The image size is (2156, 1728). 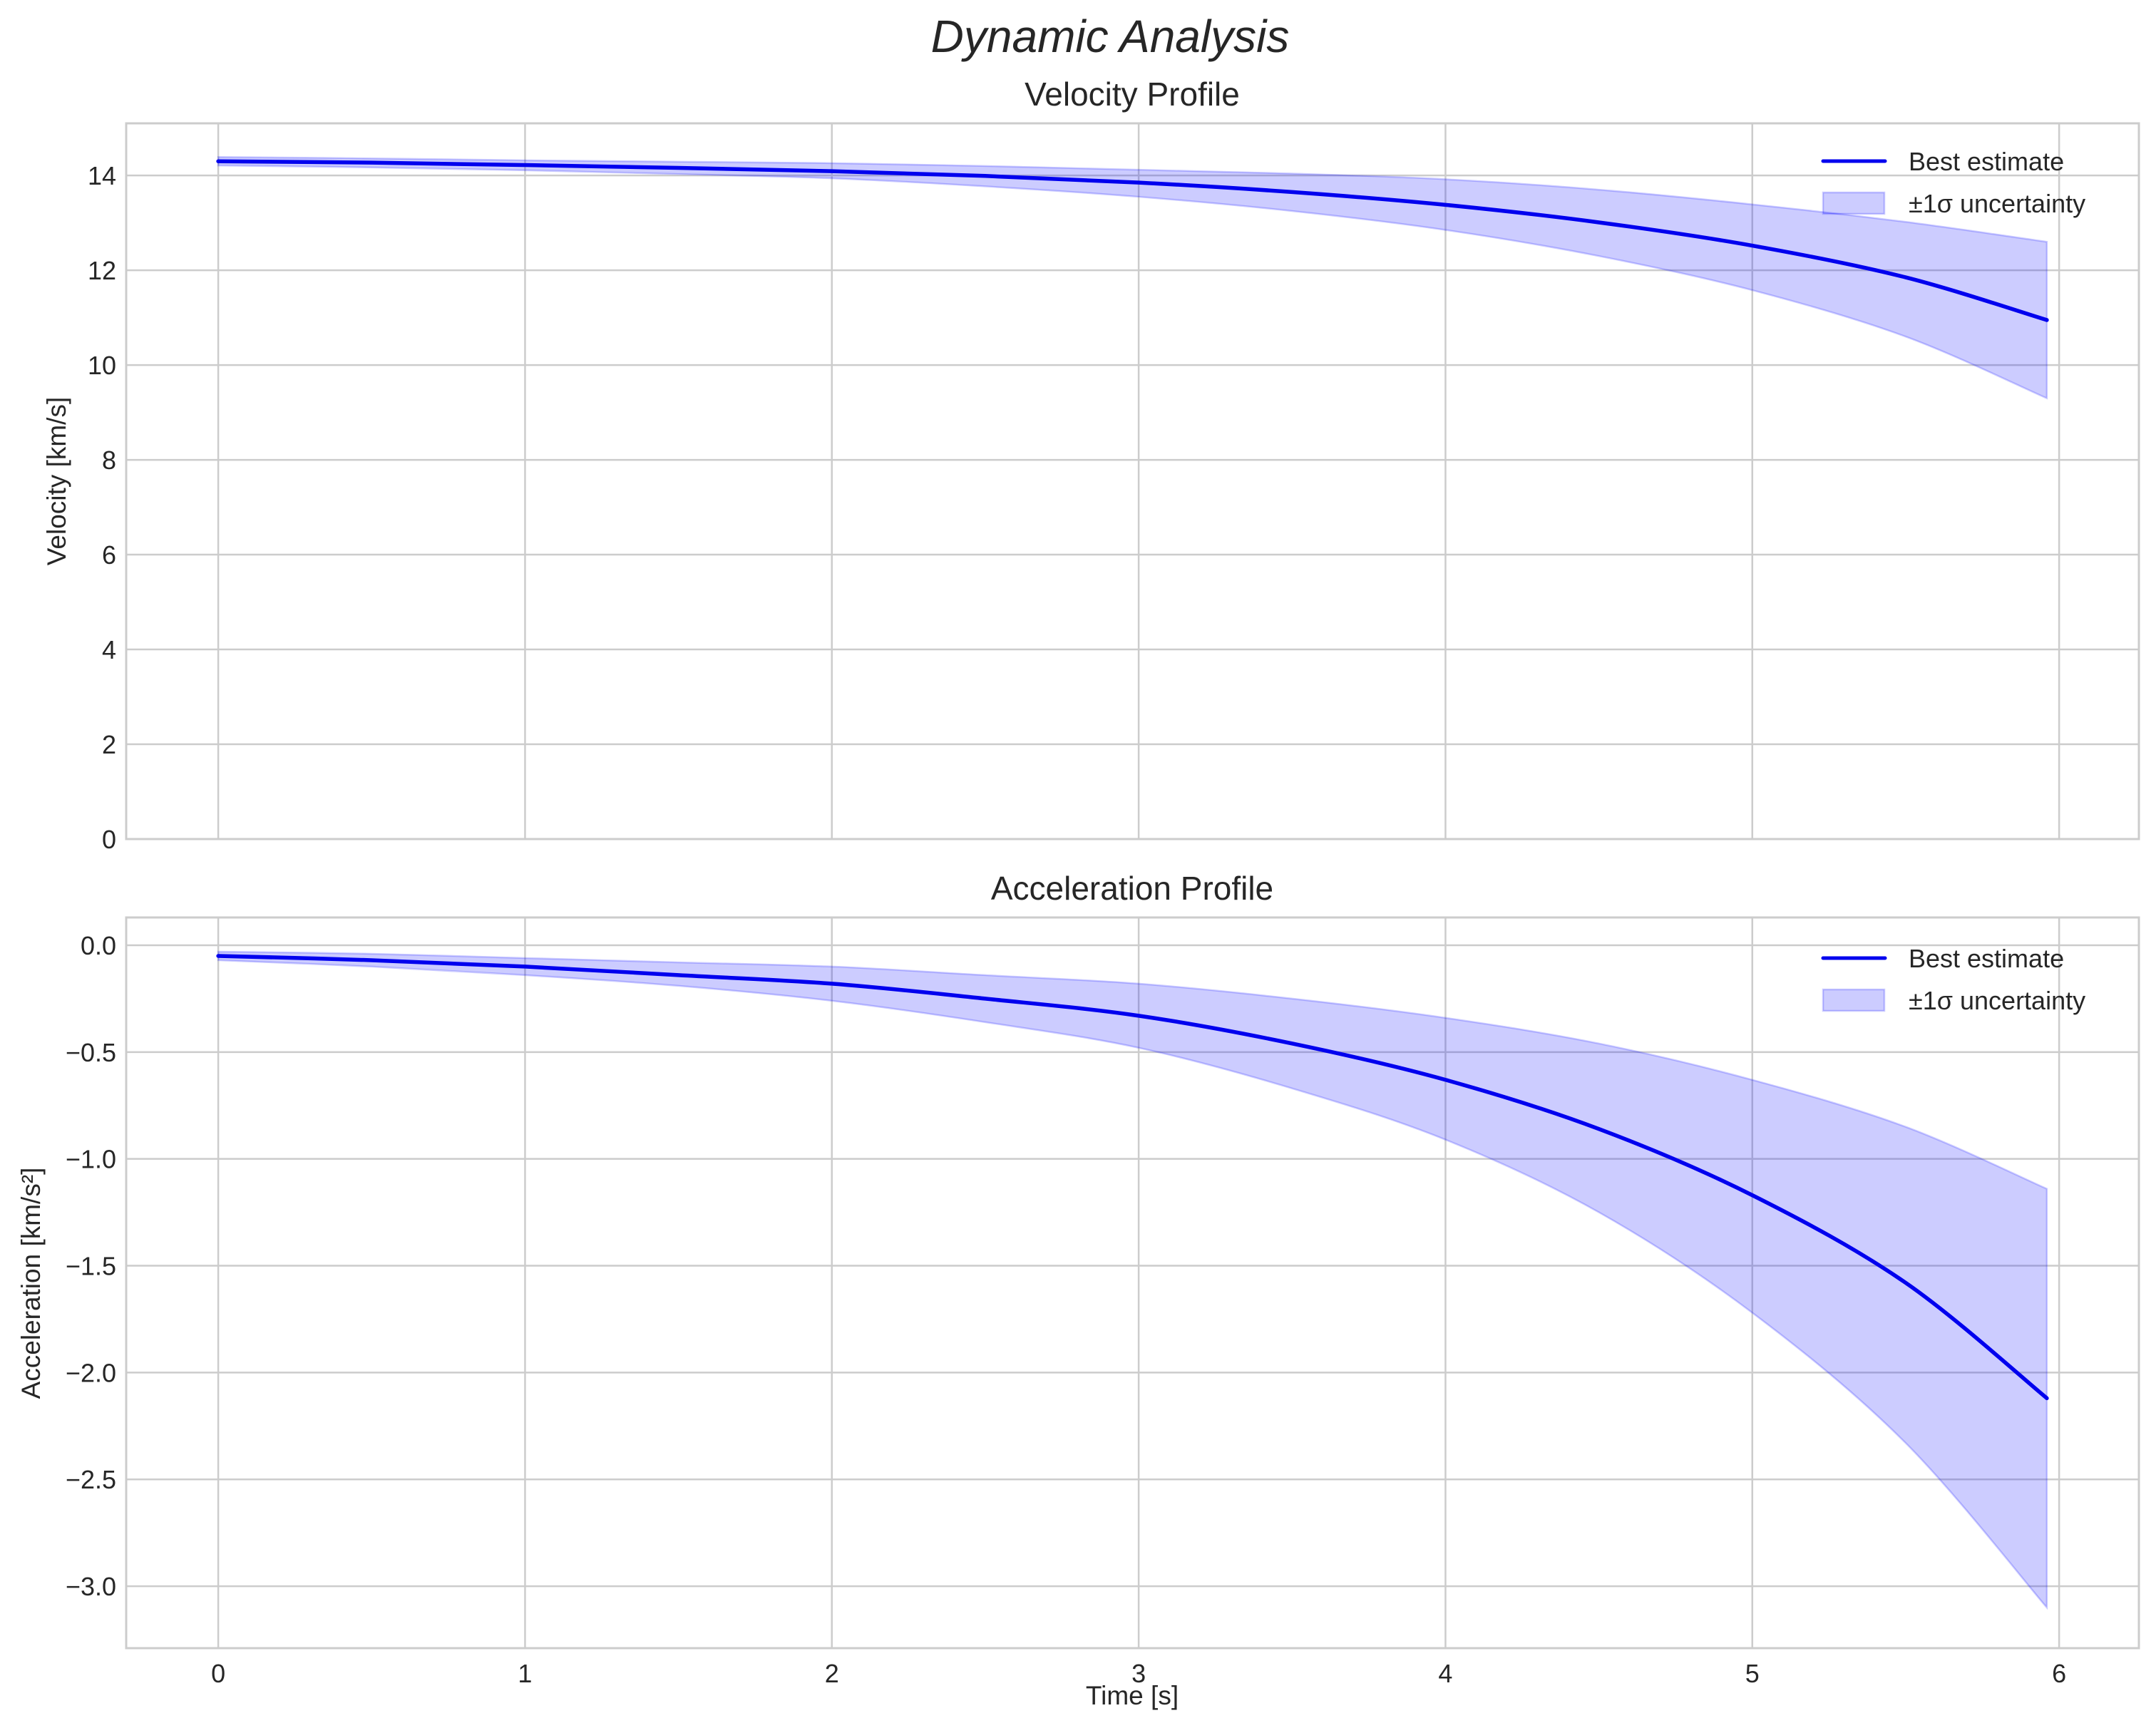 I want to click on acceleration-y-axis-label: Acceleration [km/s²], so click(x=31, y=1283).